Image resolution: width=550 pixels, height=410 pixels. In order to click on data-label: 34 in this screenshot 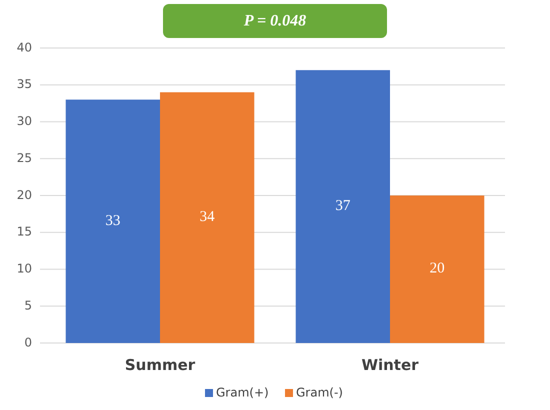, I will do `click(208, 217)`.